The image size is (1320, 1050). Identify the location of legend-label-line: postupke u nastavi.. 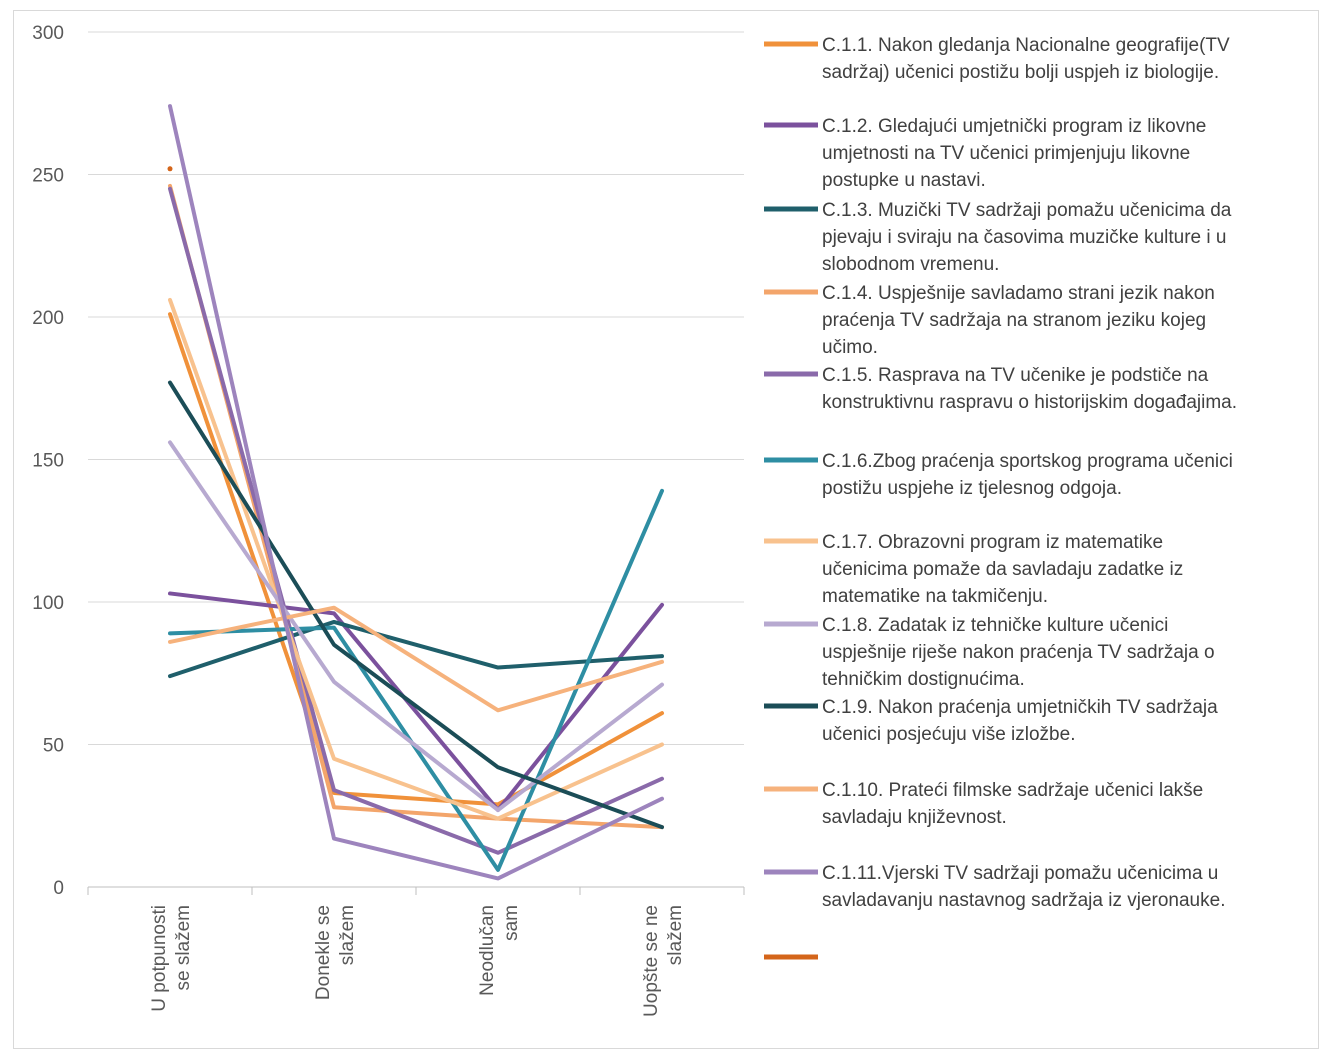
(904, 180).